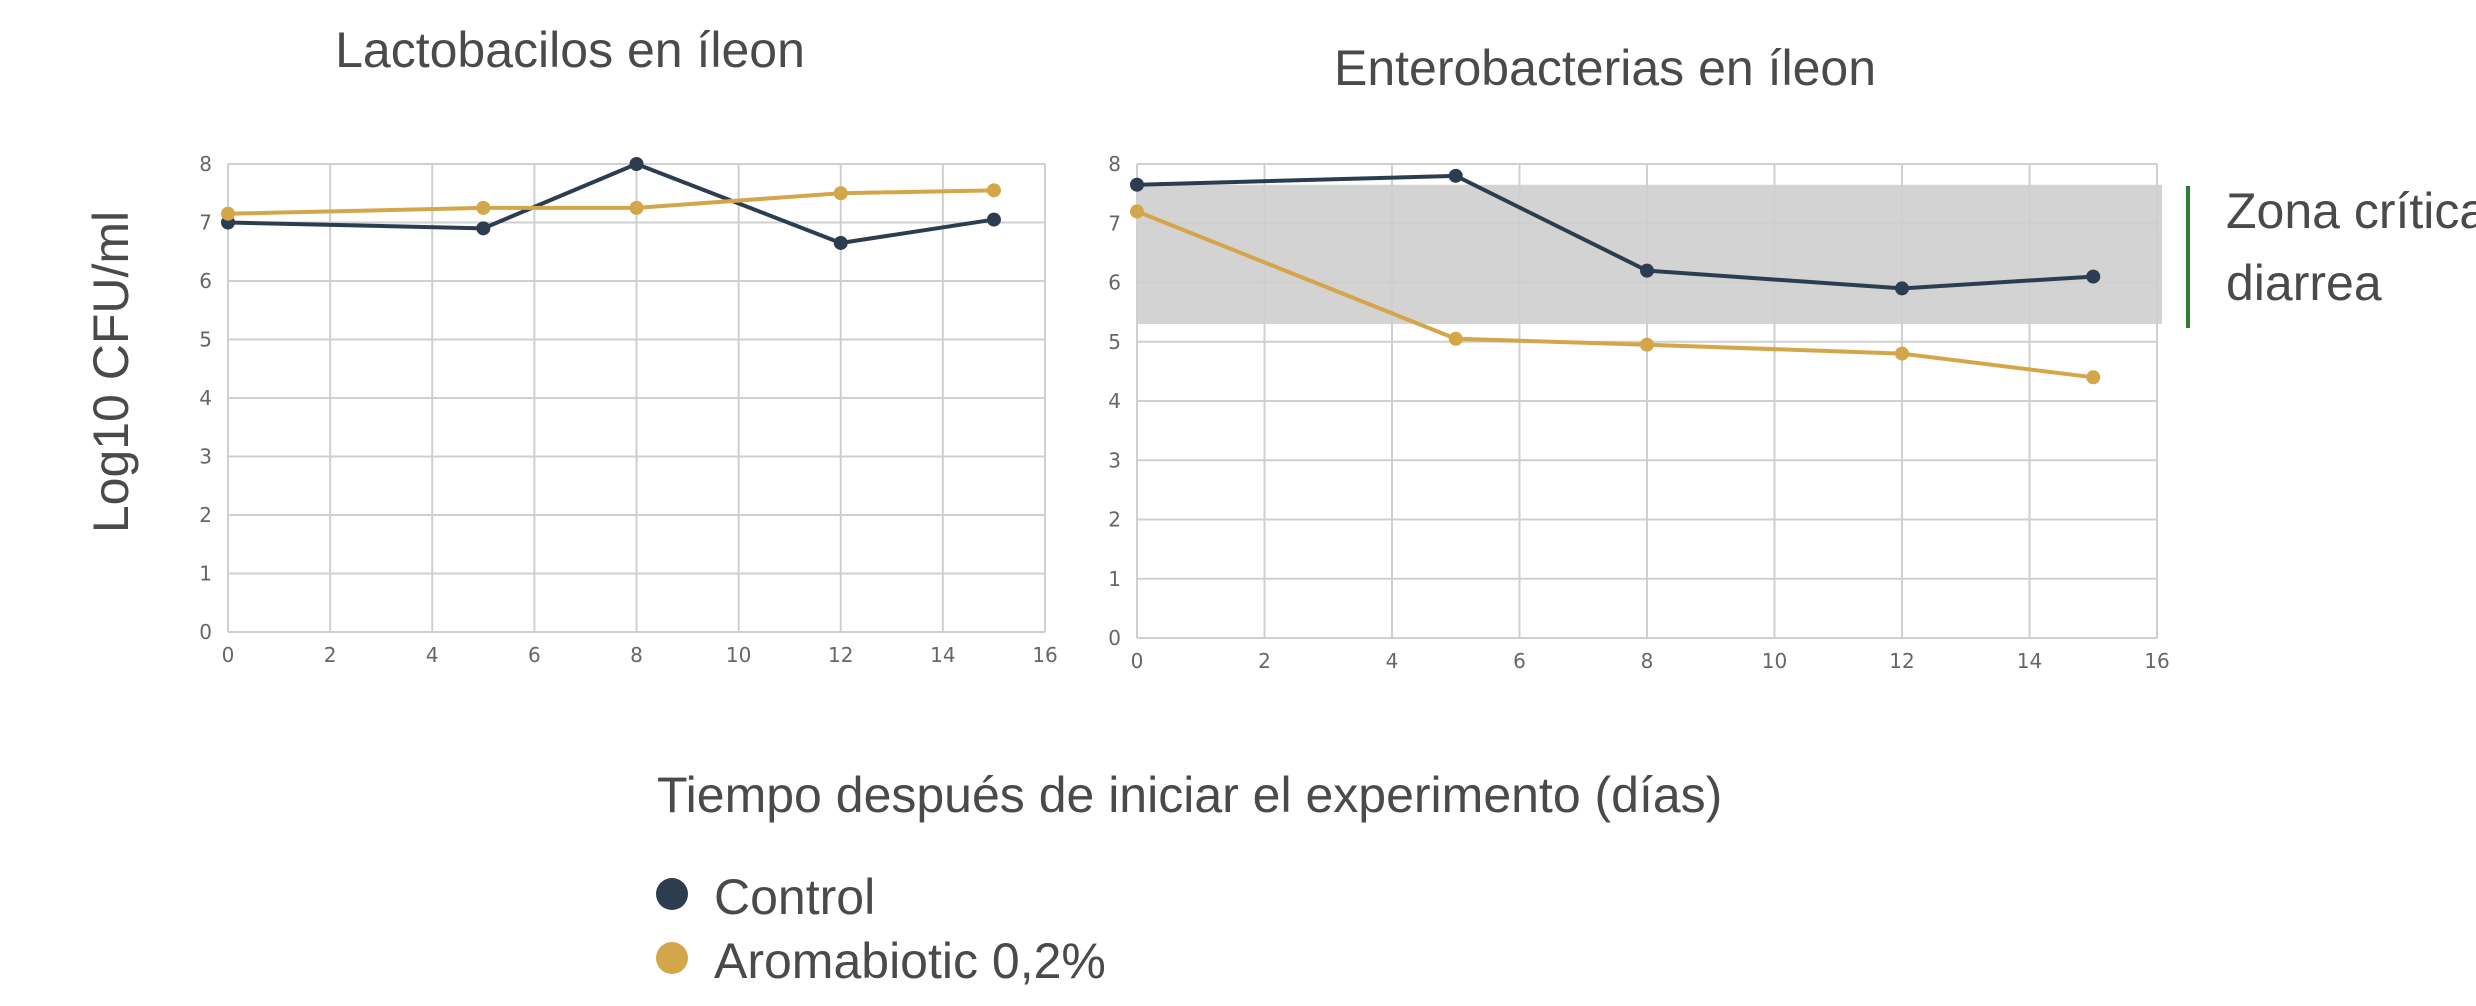  Describe the element at coordinates (910, 961) in the screenshot. I see `legend-aromabiotic-label: Aromabiotic 0,2%` at that location.